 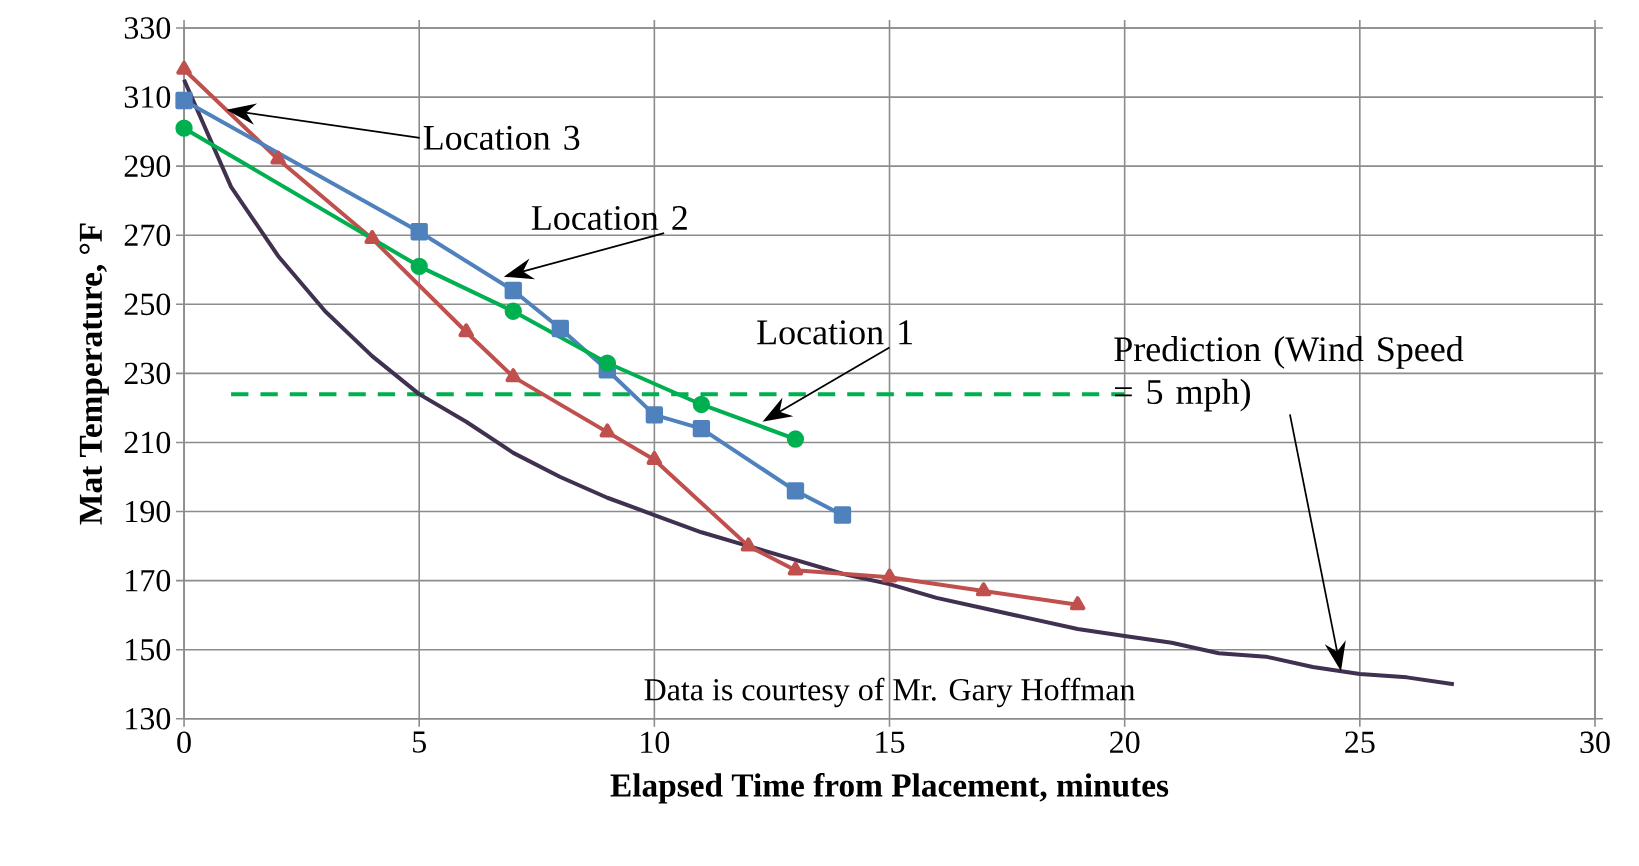 I want to click on y-axis-title: Mat Temperature, °F, so click(x=94, y=374).